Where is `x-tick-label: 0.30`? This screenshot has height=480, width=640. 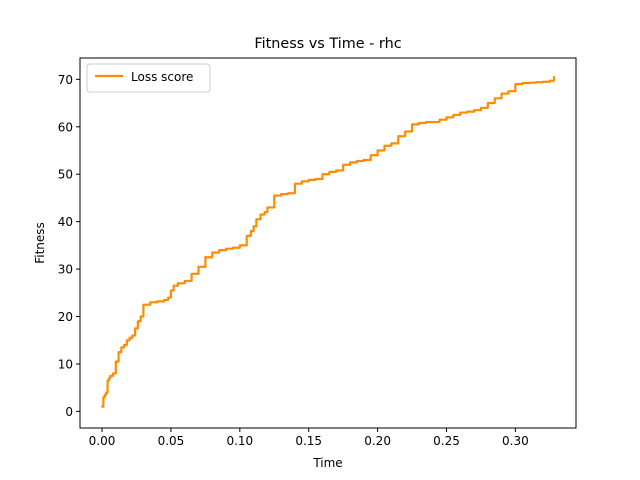
x-tick-label: 0.30 is located at coordinates (515, 441).